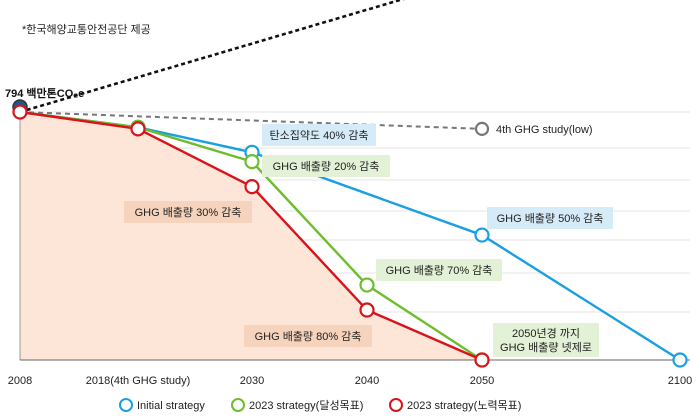 This screenshot has height=420, width=700. What do you see at coordinates (680, 381) in the screenshot?
I see `x-tick-label: 2100` at bounding box center [680, 381].